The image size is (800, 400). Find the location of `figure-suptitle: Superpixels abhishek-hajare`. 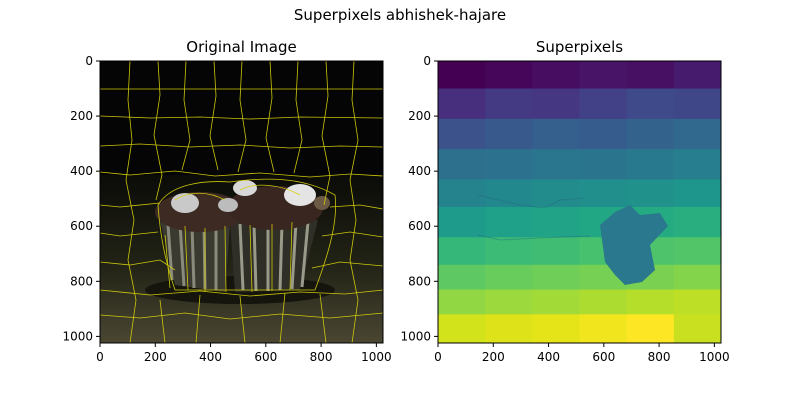

figure-suptitle: Superpixels abhishek-hajare is located at coordinates (400, 15).